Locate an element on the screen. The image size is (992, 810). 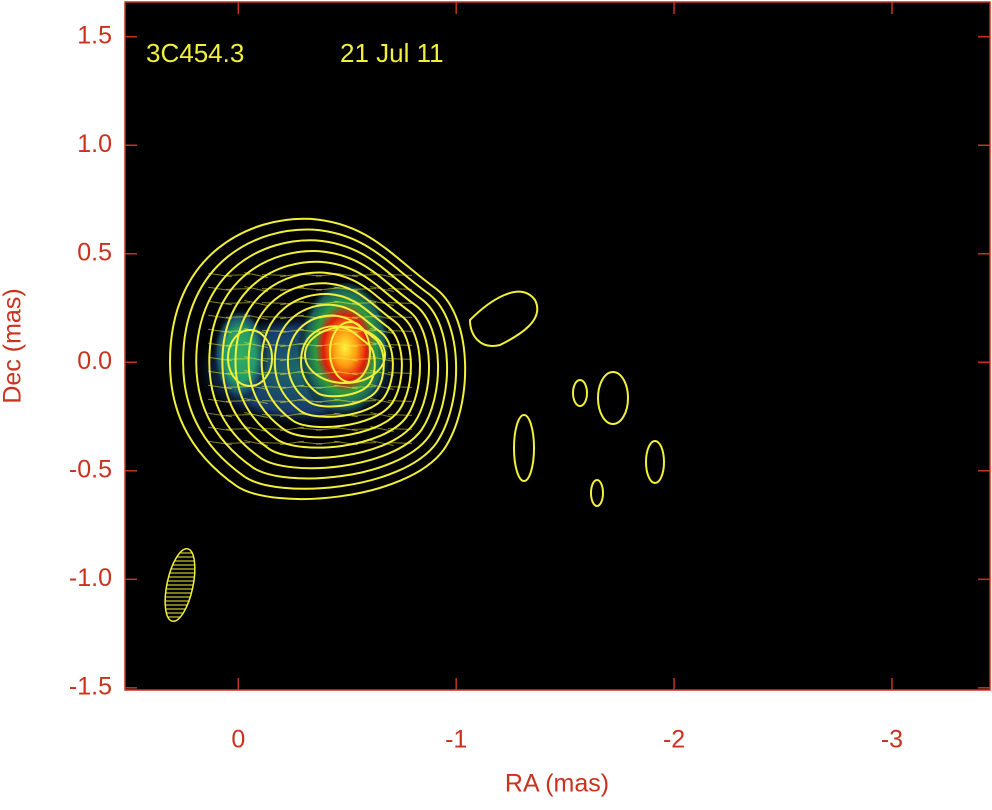
y-tick-label: 1.5 is located at coordinates (94, 35).